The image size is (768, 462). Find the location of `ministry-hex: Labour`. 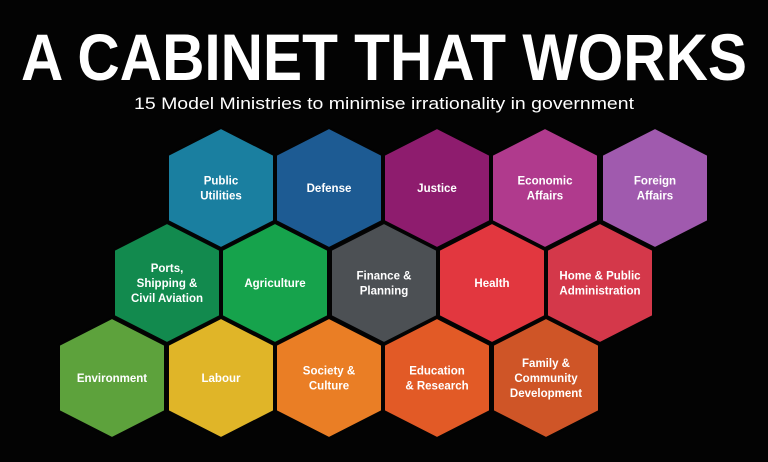

ministry-hex: Labour is located at coordinates (221, 378).